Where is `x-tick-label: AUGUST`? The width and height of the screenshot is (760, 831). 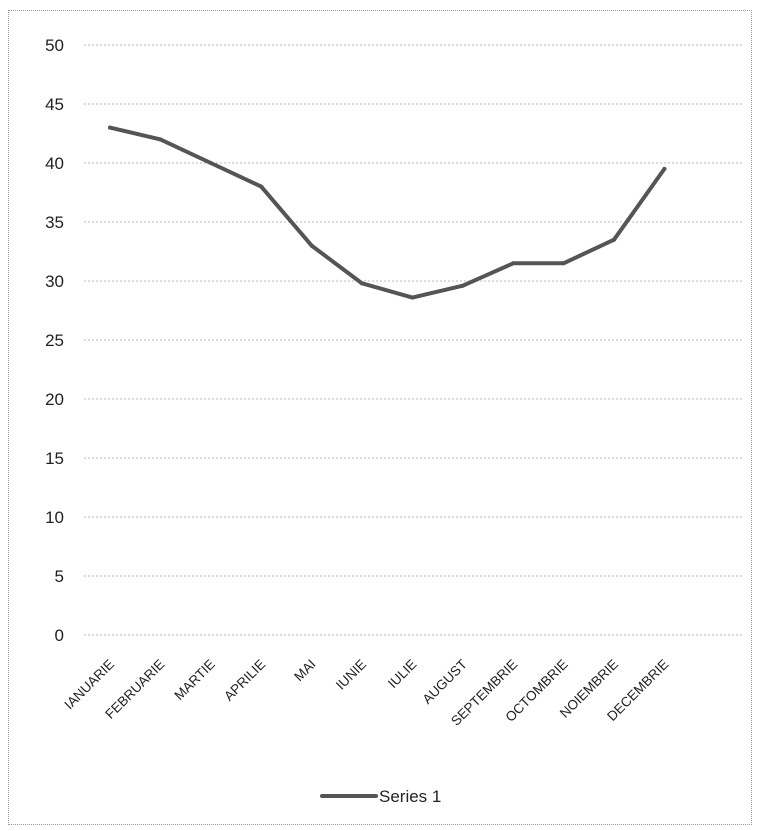 x-tick-label: AUGUST is located at coordinates (445, 682).